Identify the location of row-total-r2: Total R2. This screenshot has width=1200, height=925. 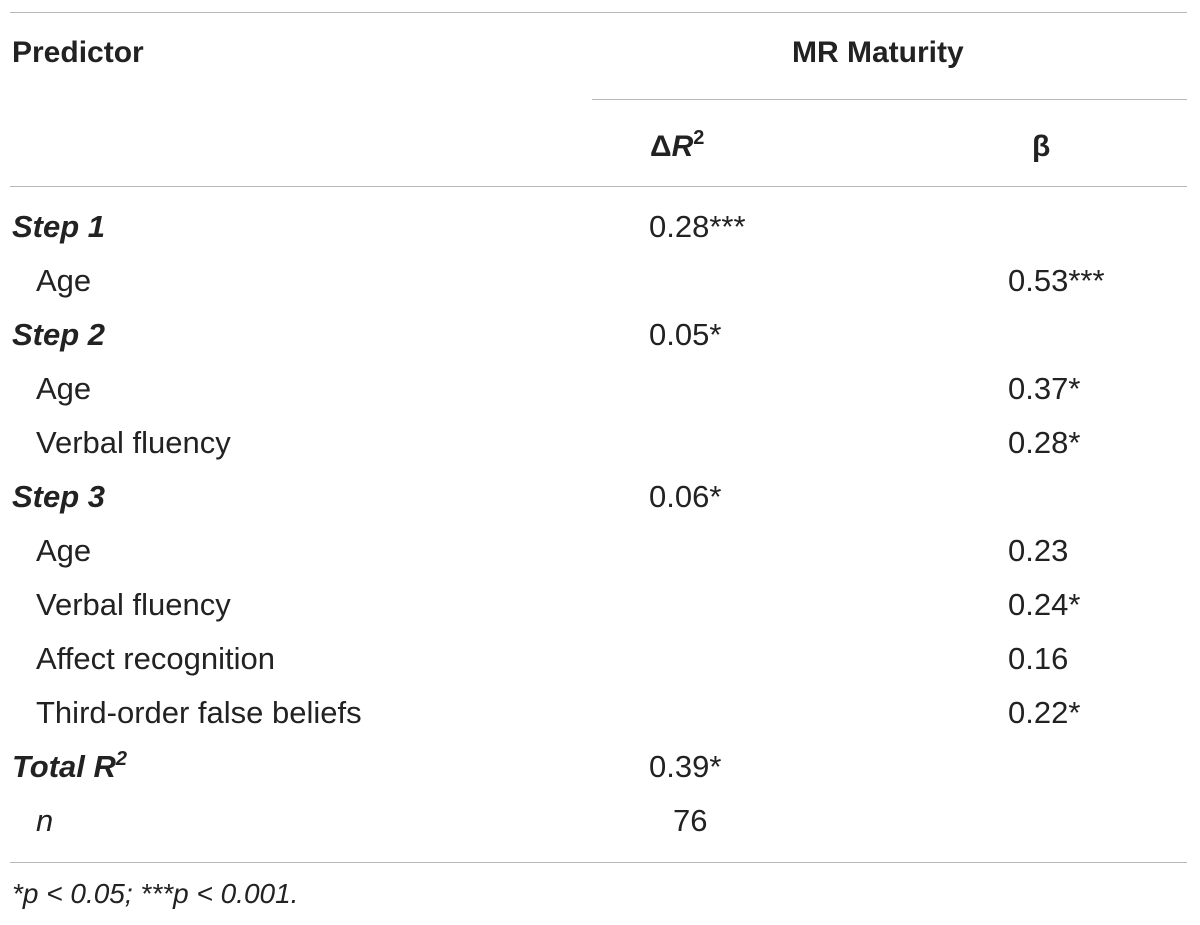
(70, 766).